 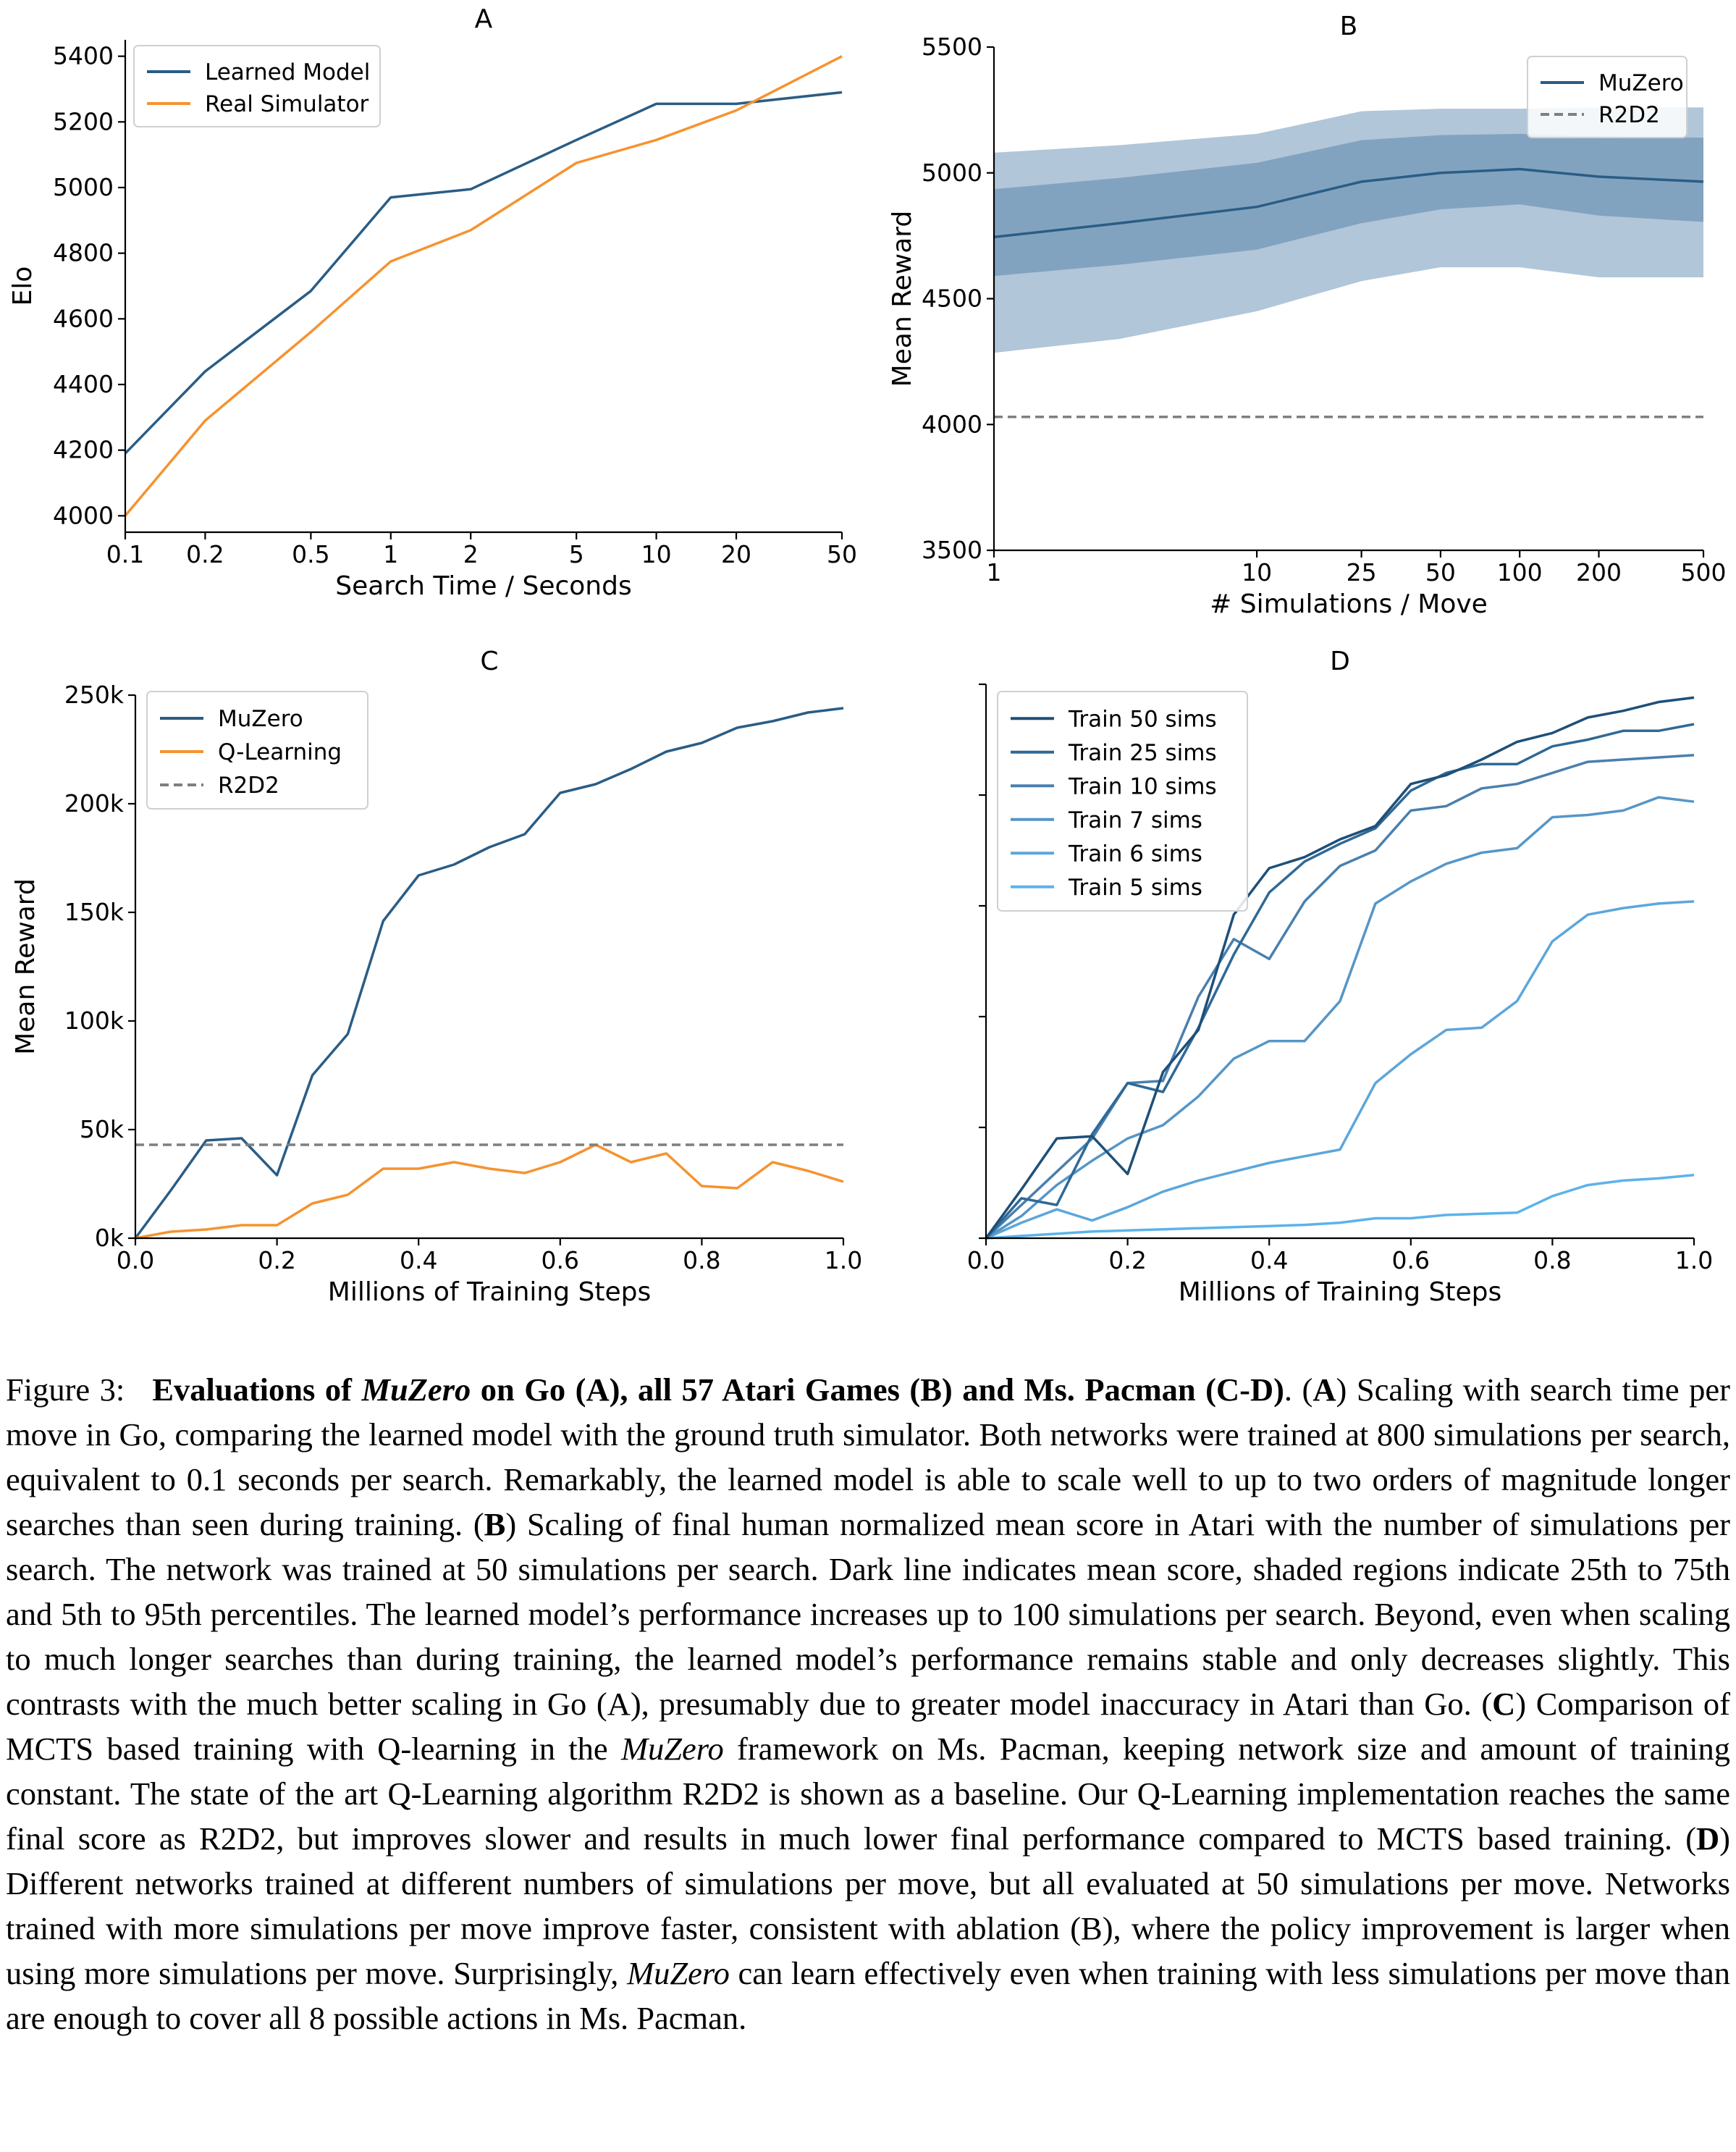 I want to click on caption-title-em: MuZero, so click(x=416, y=1389).